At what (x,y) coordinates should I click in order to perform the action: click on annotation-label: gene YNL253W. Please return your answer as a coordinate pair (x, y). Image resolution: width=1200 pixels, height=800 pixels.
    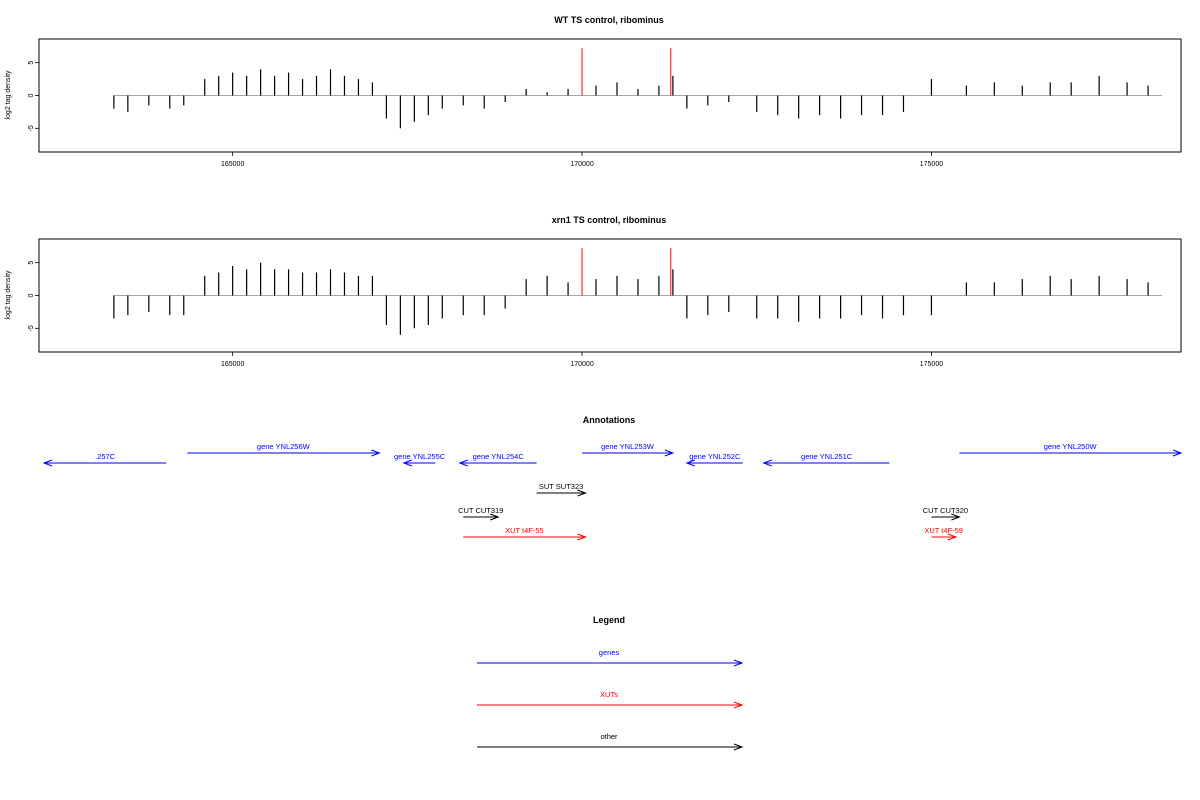
    Looking at the image, I should click on (628, 446).